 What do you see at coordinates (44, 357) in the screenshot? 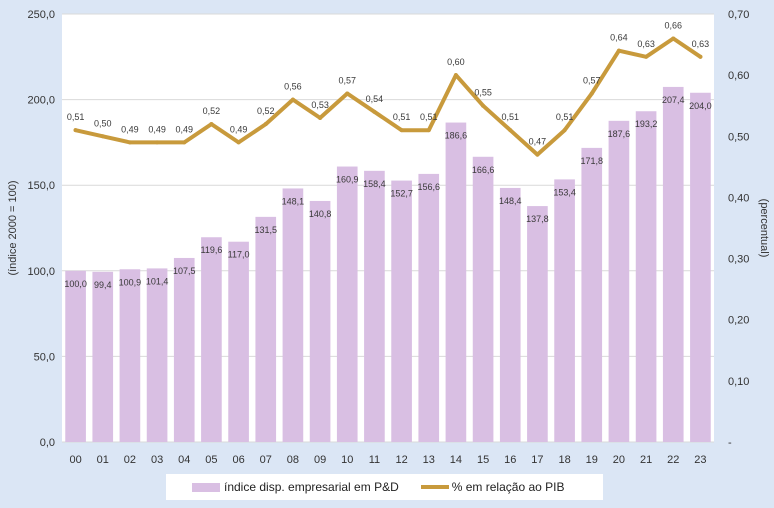
I see `left-tick-label: 50,0` at bounding box center [44, 357].